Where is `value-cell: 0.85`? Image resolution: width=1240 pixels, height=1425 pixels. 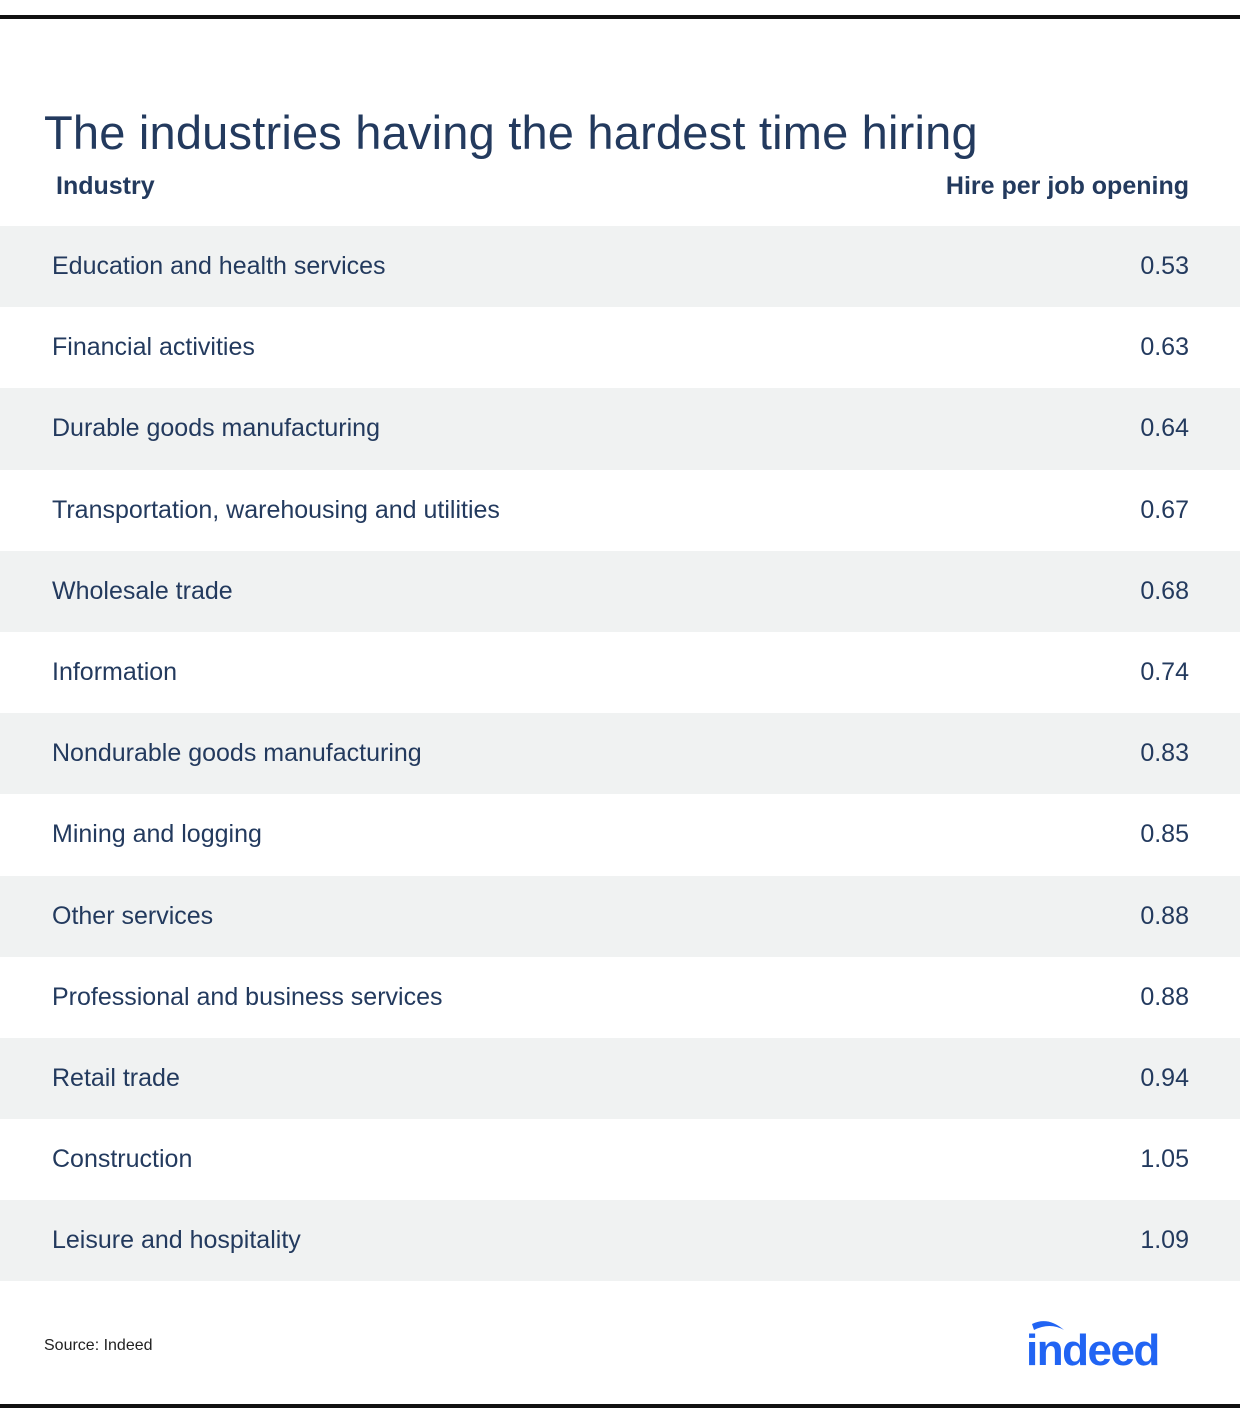 value-cell: 0.85 is located at coordinates (1164, 834).